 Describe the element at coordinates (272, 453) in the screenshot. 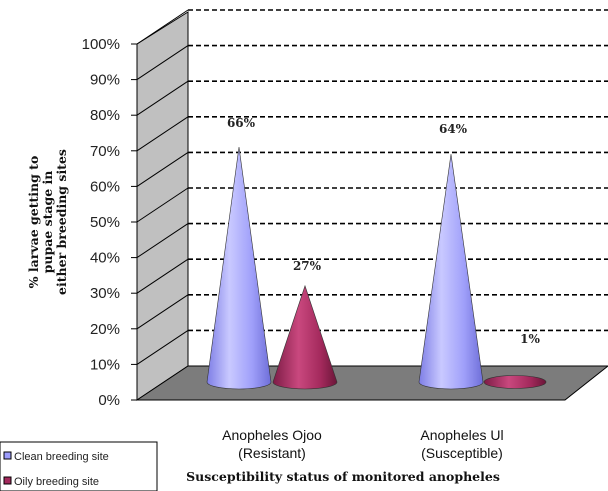

I see `category-label-1-line-2: (Resistant)` at that location.